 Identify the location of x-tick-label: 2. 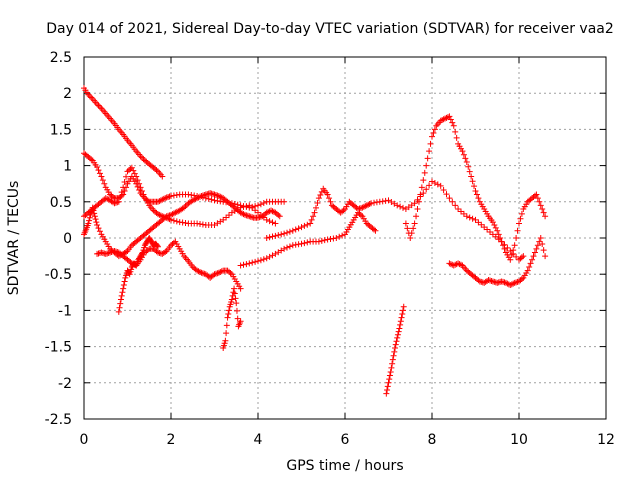
(171, 440).